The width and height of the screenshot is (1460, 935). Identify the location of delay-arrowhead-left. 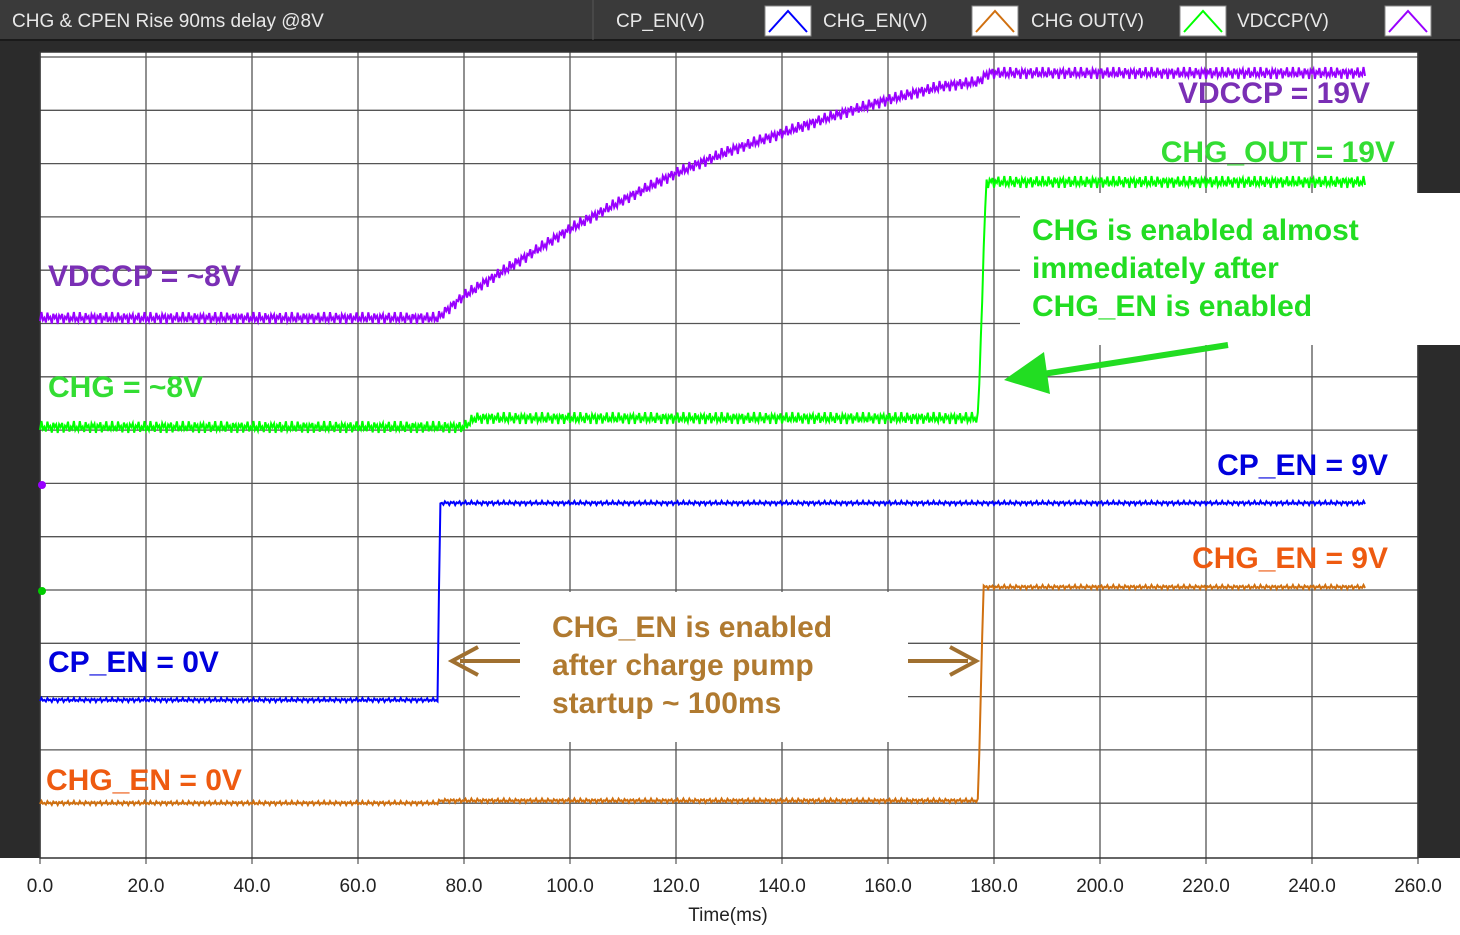
(463, 661).